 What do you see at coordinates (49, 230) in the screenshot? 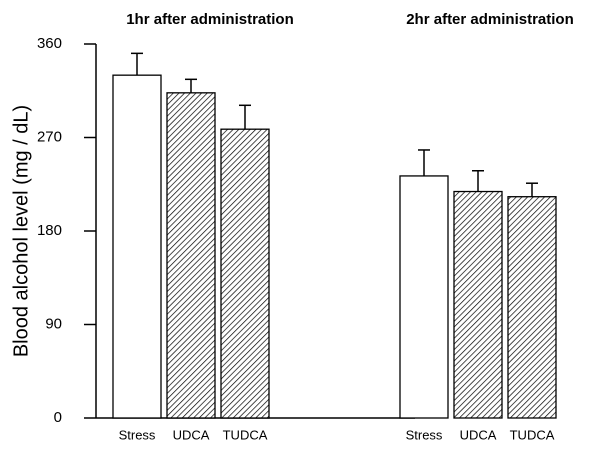
I see `y-tick-label: 180` at bounding box center [49, 230].